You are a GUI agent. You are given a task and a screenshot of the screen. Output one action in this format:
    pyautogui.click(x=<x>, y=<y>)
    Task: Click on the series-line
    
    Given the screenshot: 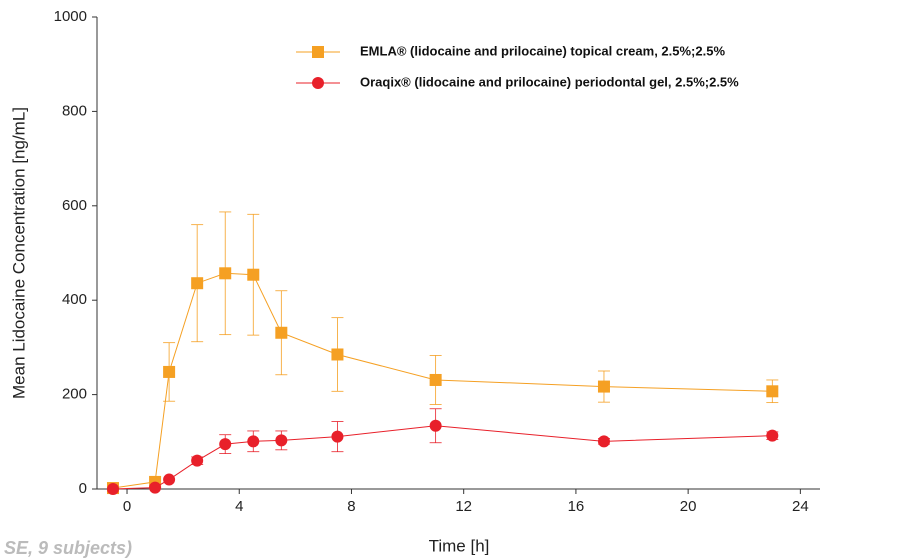 What is the action you would take?
    pyautogui.click(x=442, y=457)
    